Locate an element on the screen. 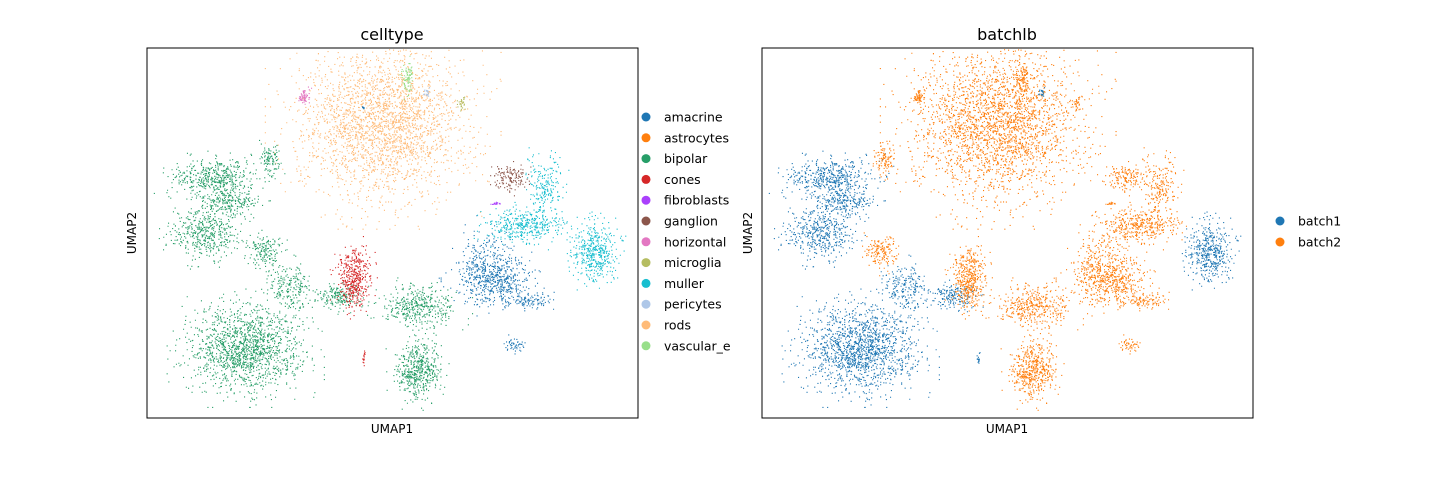 The image size is (1455, 480). celltype-x-axis-label: UMAP1 is located at coordinates (392, 429).